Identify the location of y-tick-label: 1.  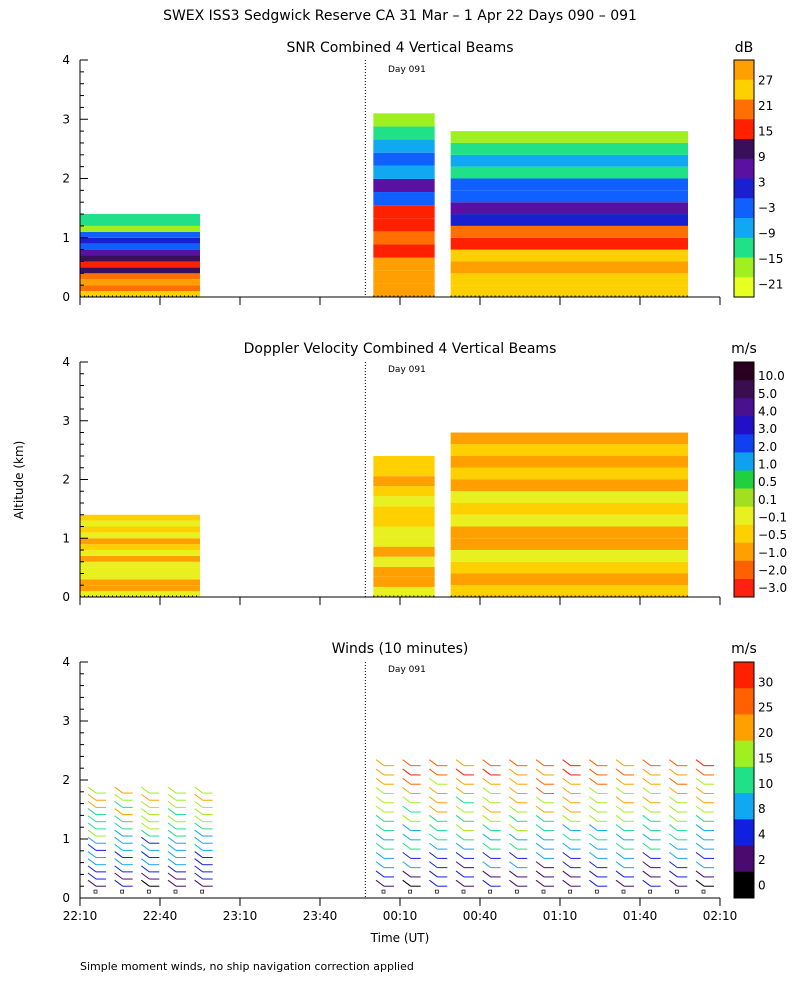
(66, 538).